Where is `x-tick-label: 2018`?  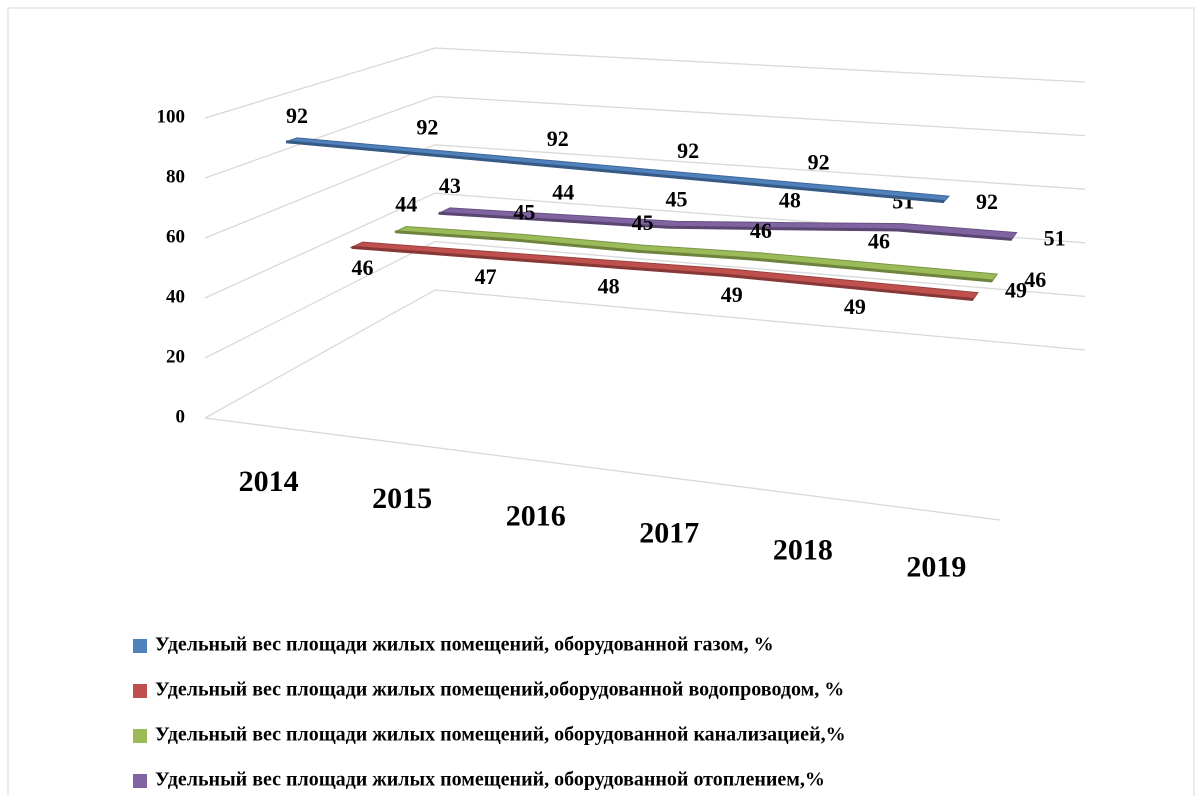 x-tick-label: 2018 is located at coordinates (803, 550).